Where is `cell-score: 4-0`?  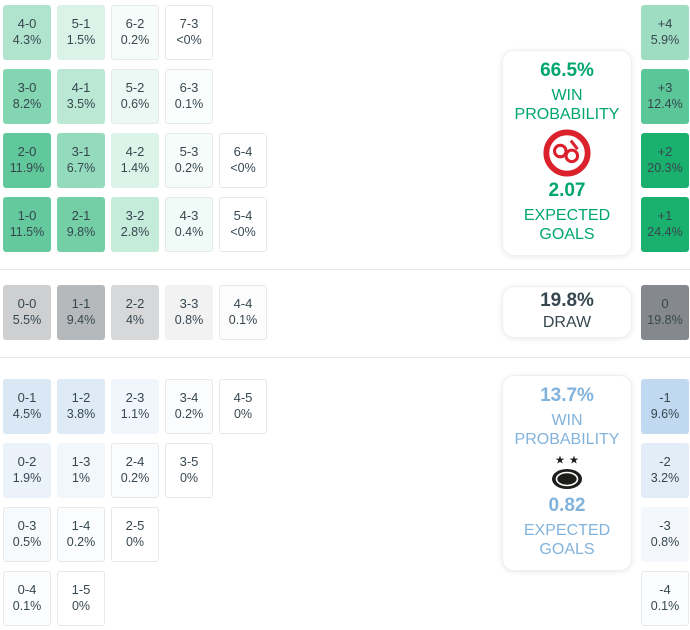
cell-score: 4-0 is located at coordinates (27, 24).